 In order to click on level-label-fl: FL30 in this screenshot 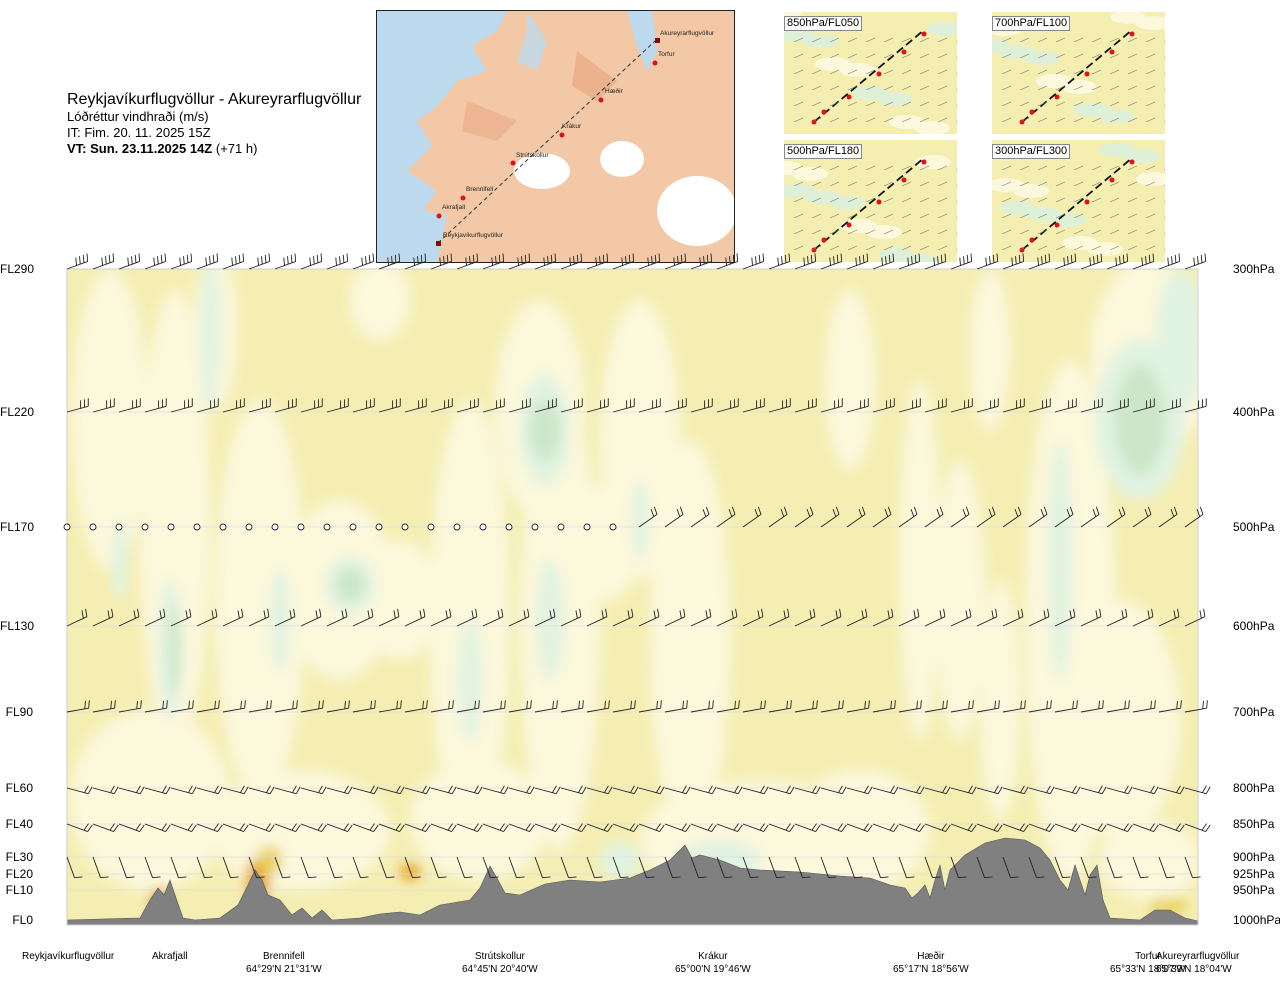, I will do `click(19, 857)`.